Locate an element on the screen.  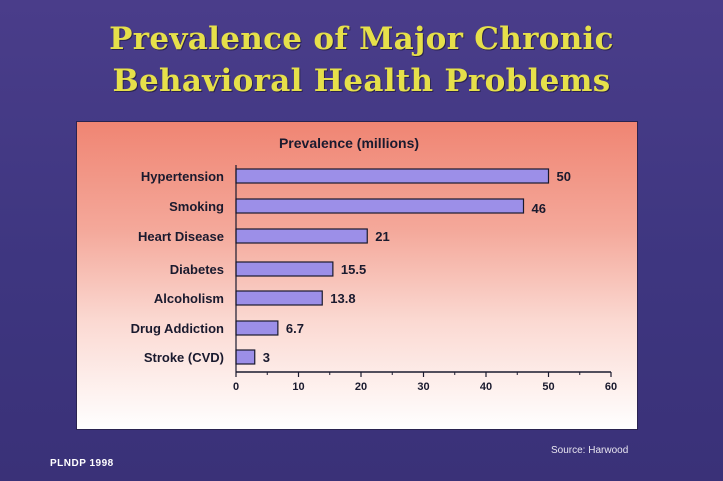
x-tick-label-60: 60 is located at coordinates (611, 387).